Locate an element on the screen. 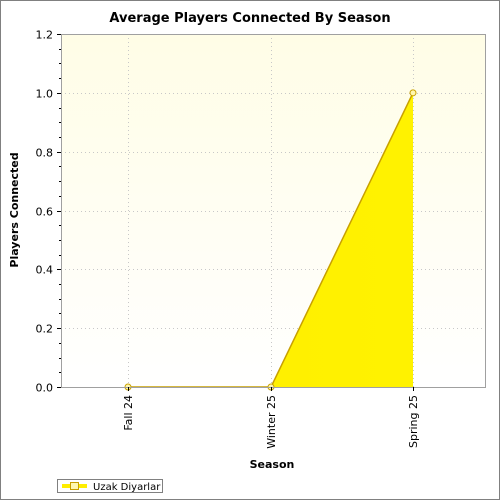 Image resolution: width=500 pixels, height=500 pixels. y-axis-title: Players Connected is located at coordinates (14, 209).